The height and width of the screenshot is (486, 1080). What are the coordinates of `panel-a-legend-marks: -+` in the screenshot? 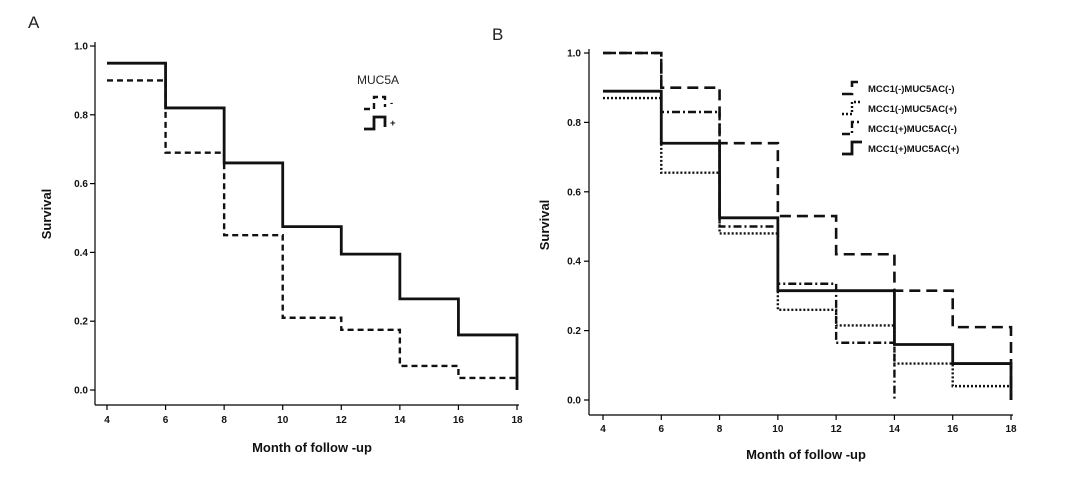 It's located at (380, 113).